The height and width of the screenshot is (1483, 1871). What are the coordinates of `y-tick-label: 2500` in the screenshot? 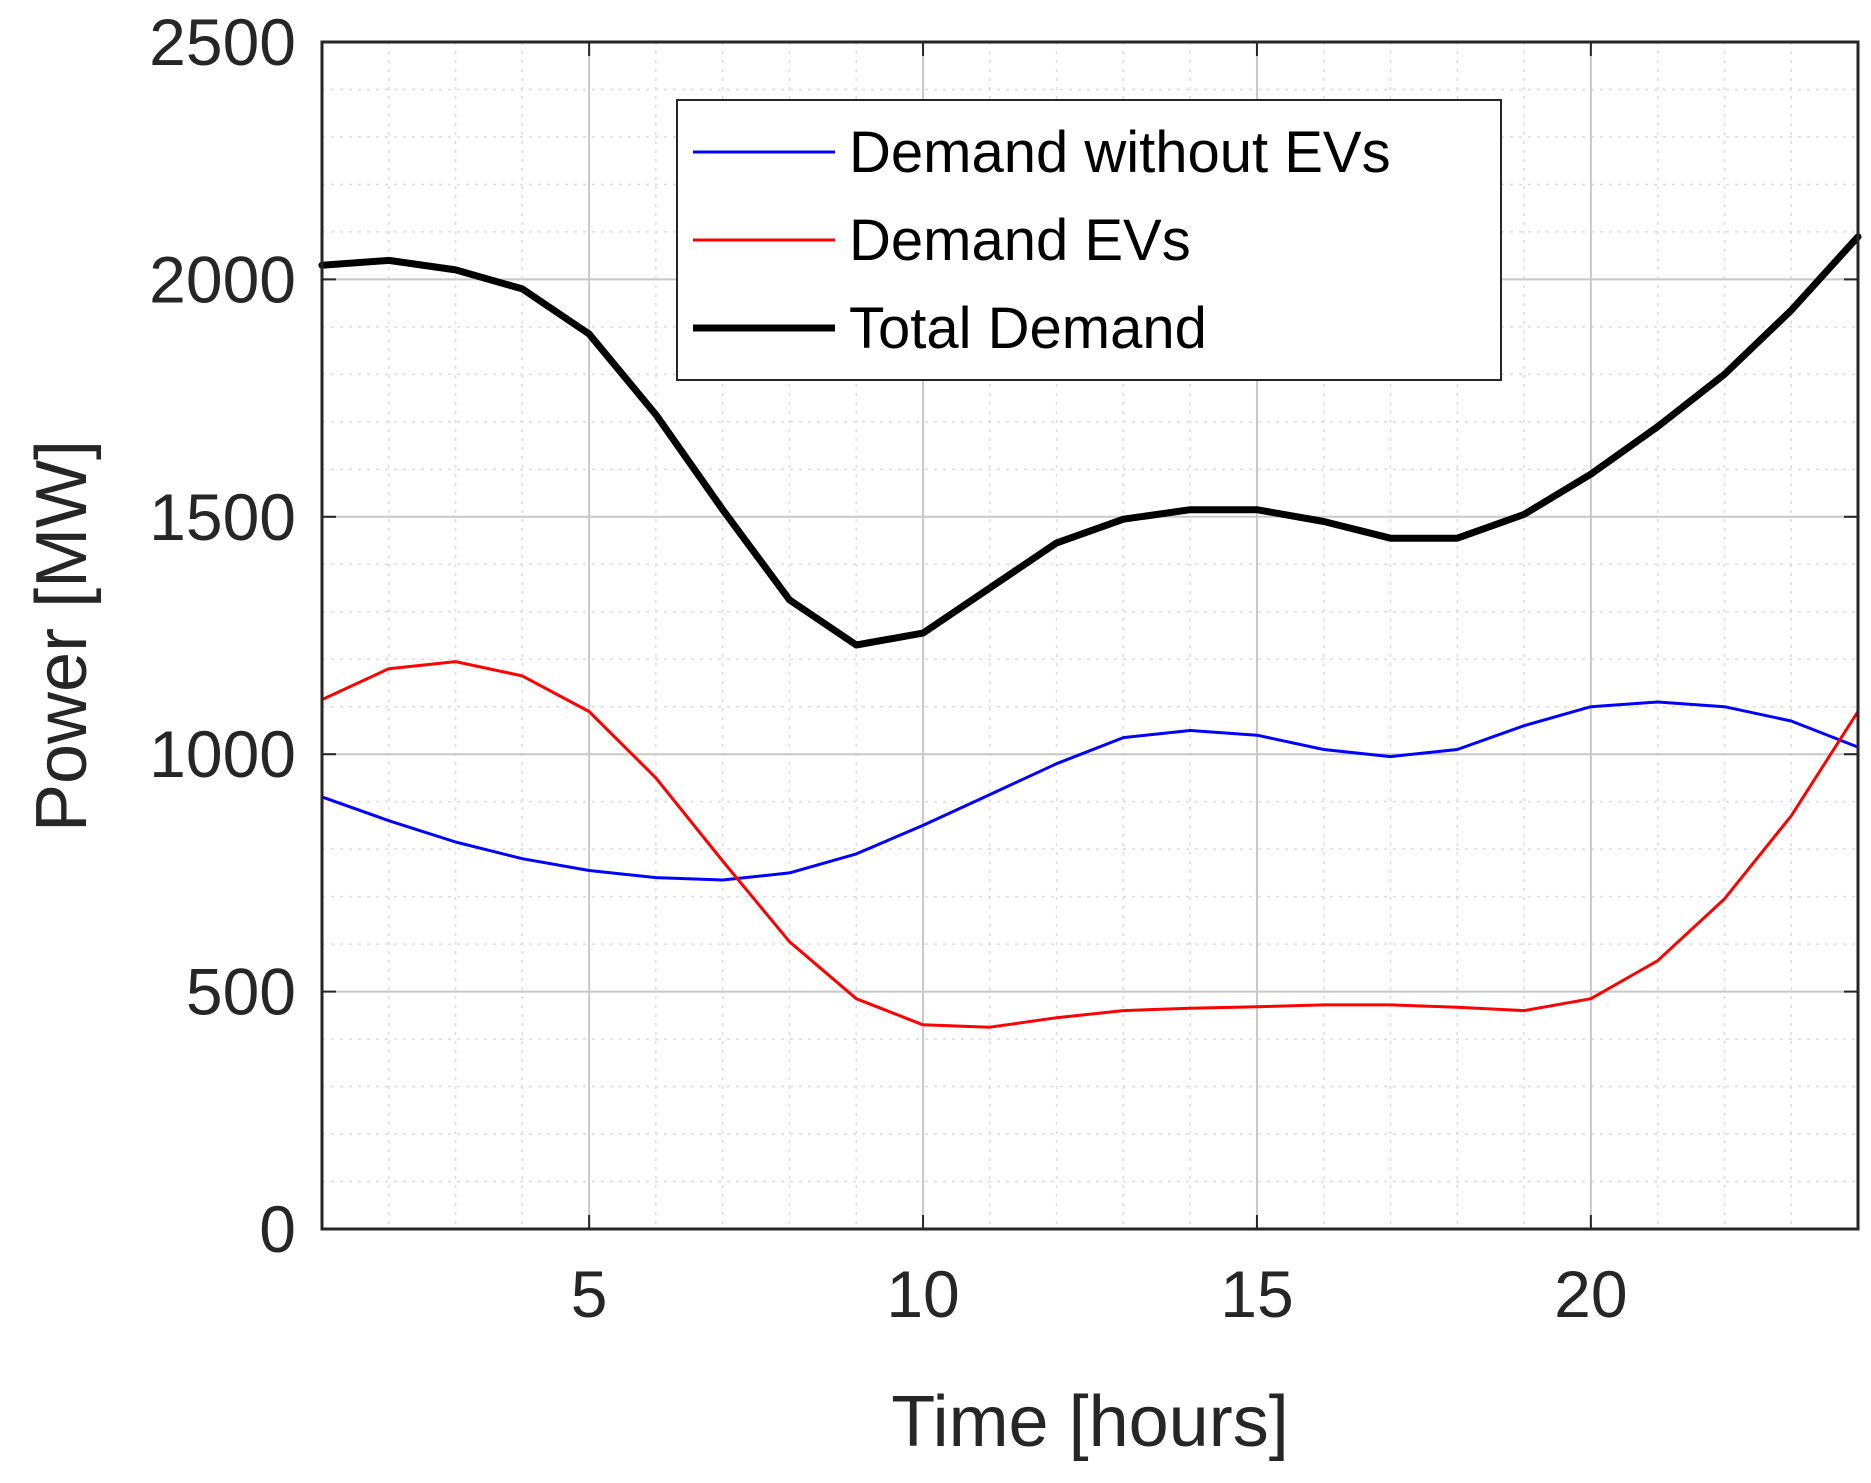 It's located at (222, 42).